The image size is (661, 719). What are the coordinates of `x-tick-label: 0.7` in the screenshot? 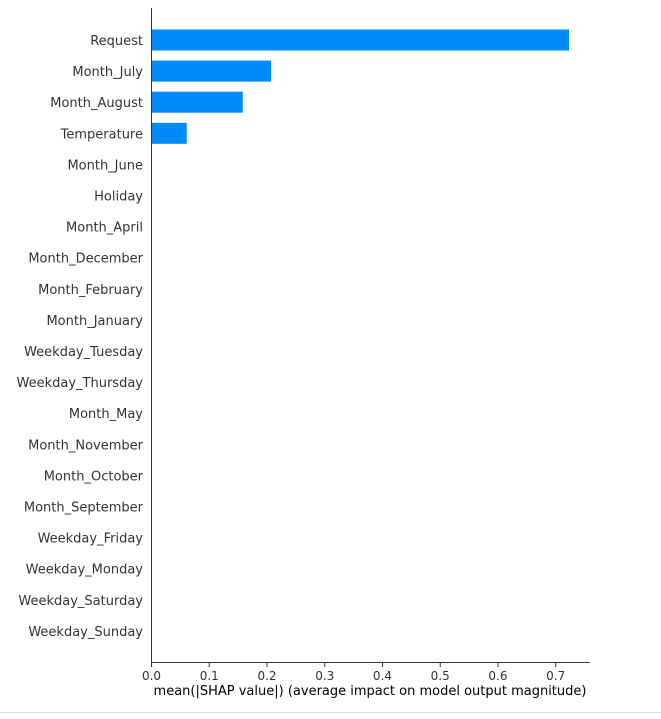 It's located at (555, 676).